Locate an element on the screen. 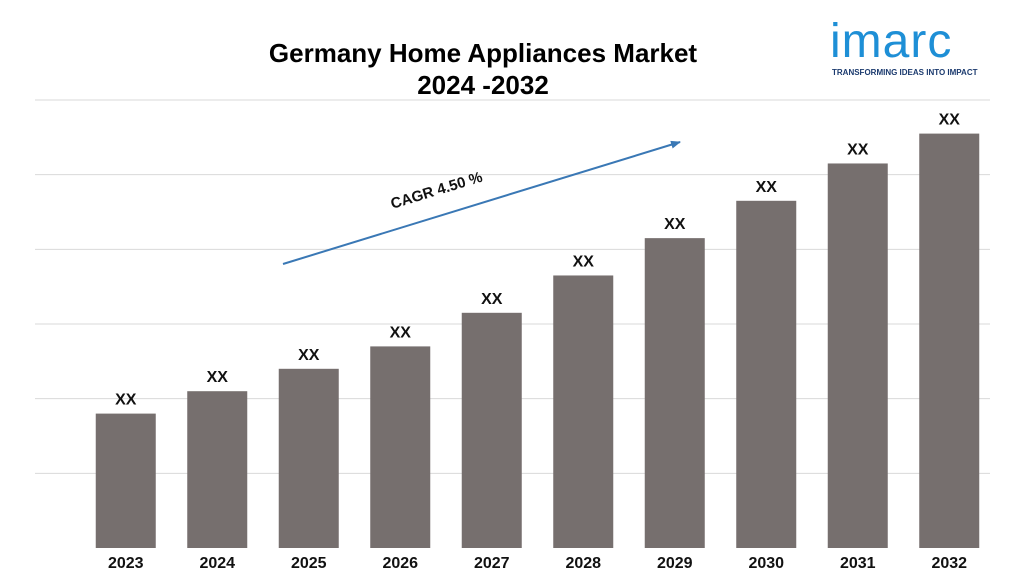 Image resolution: width=1024 pixels, height=576 pixels. bar-2024 is located at coordinates (217, 469).